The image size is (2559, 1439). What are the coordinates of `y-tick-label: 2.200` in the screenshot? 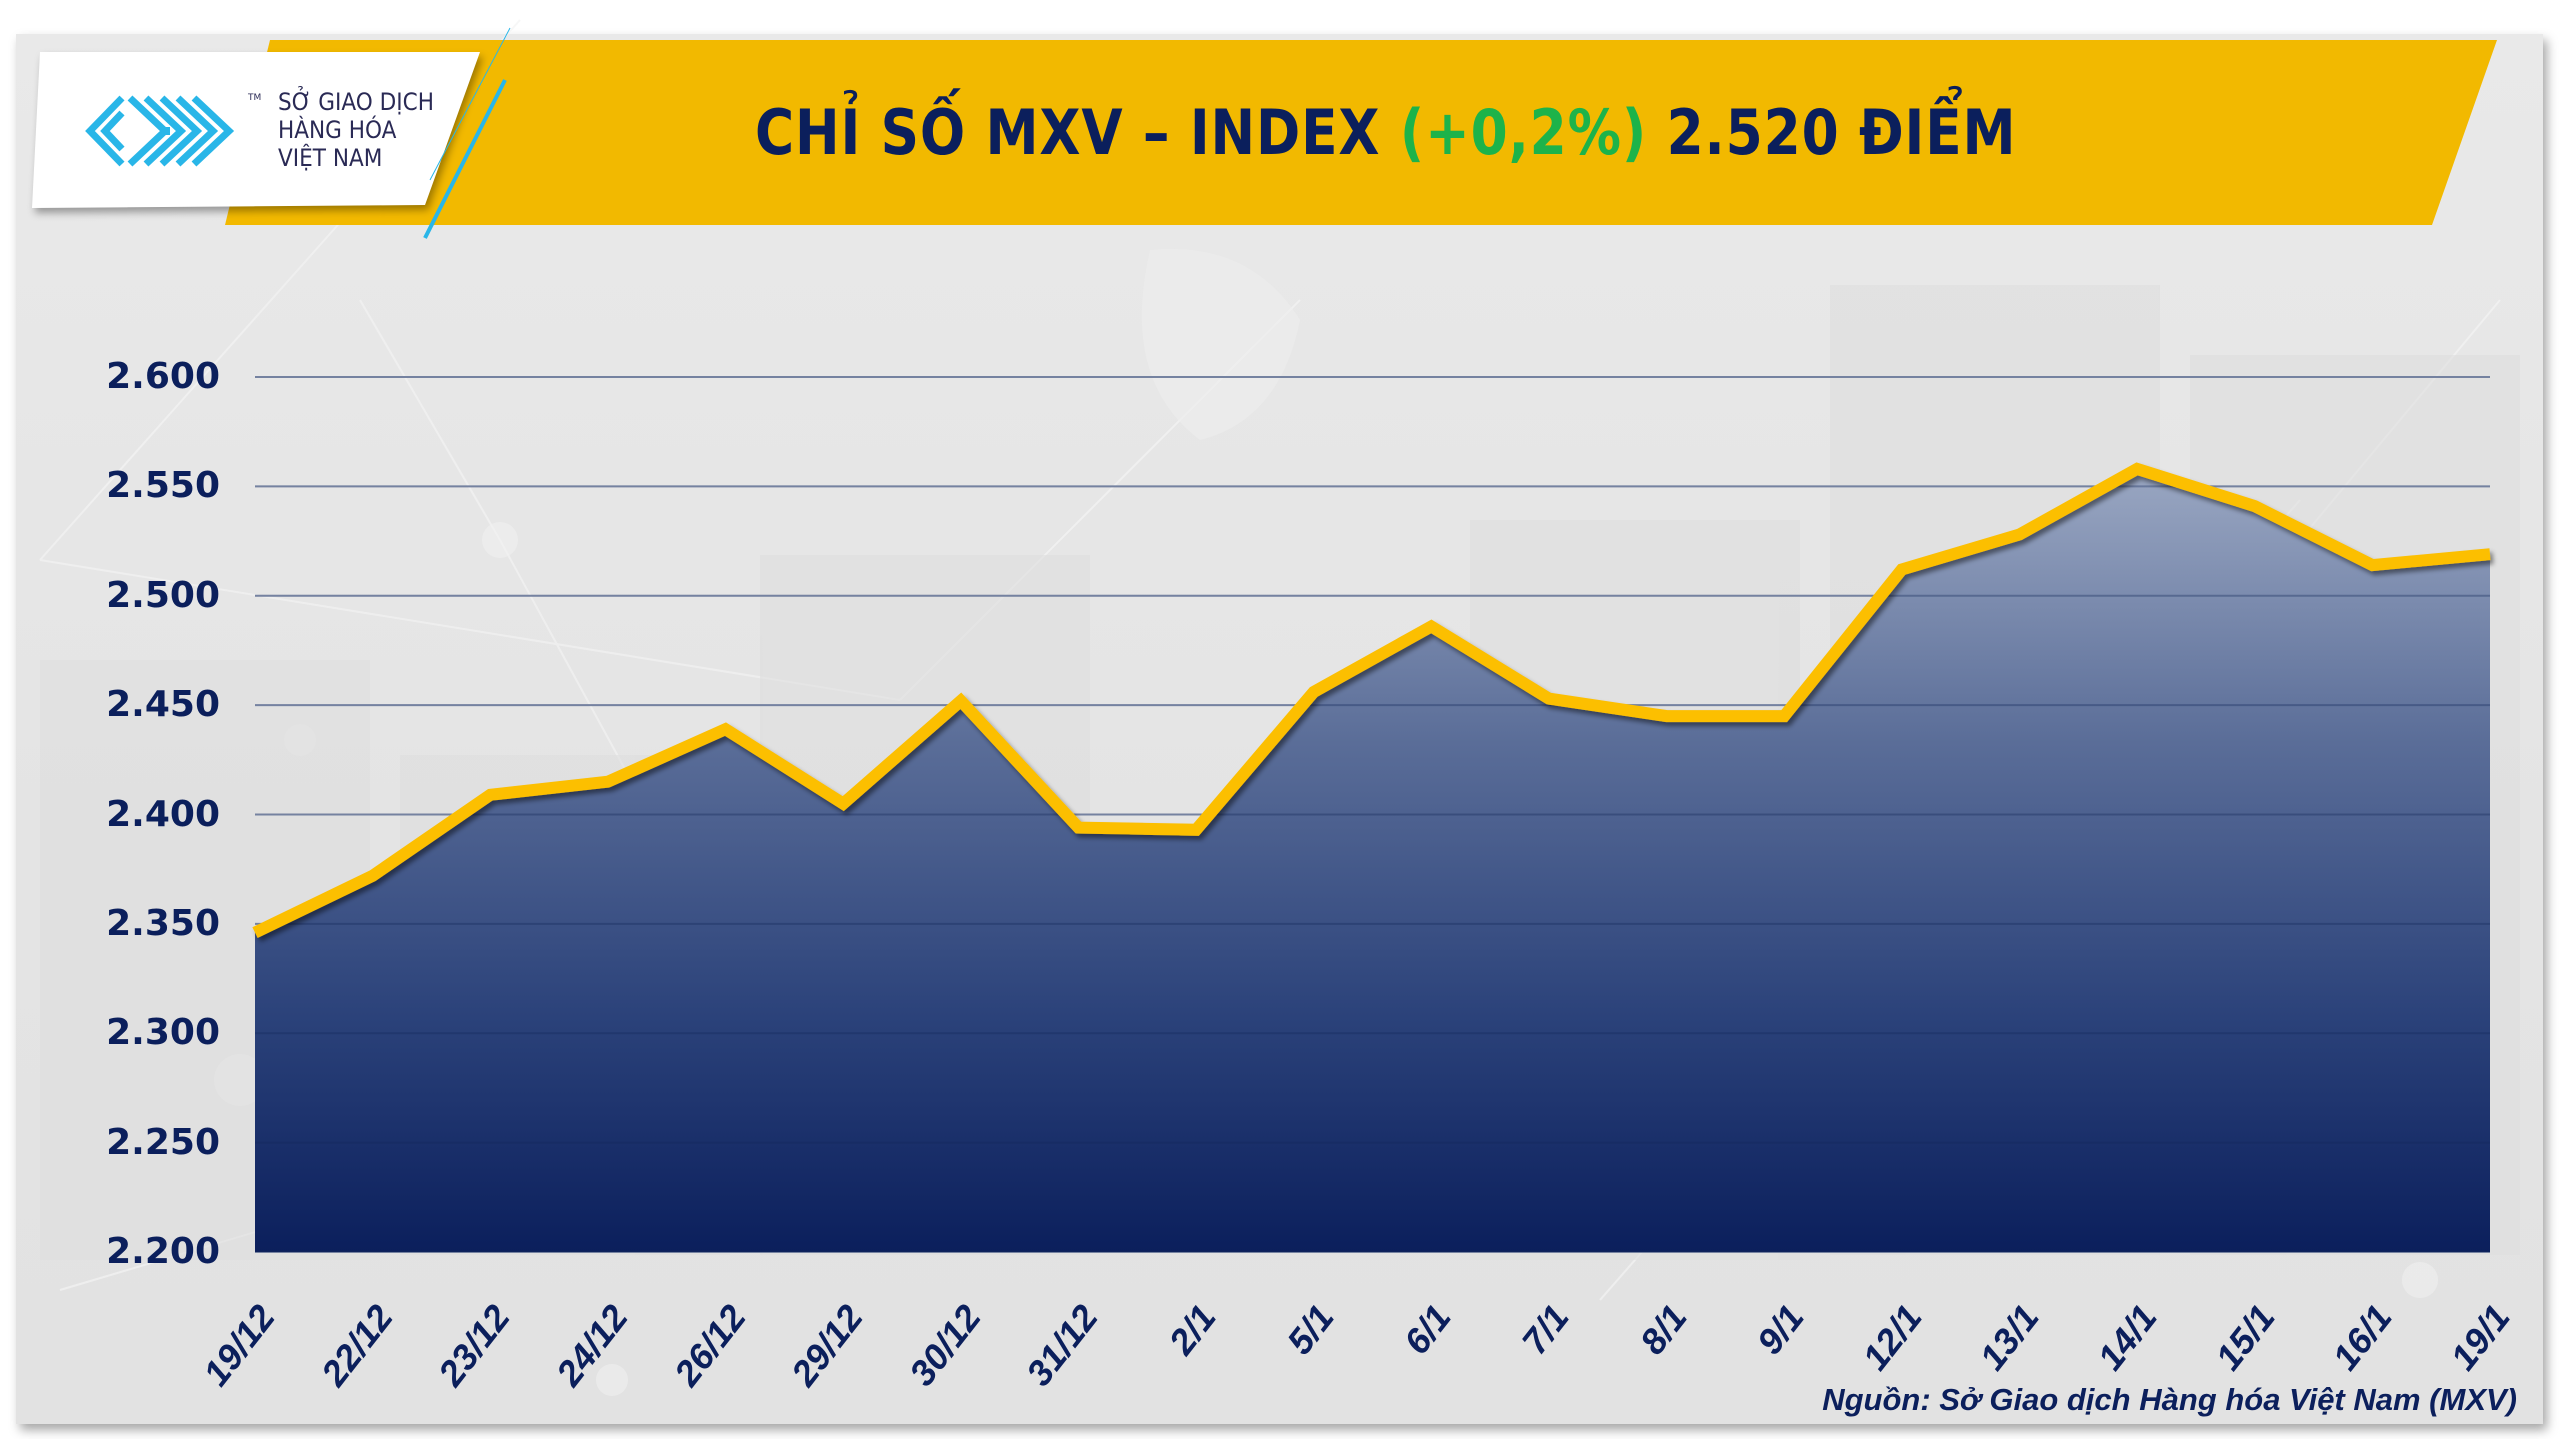 It's located at (163, 1251).